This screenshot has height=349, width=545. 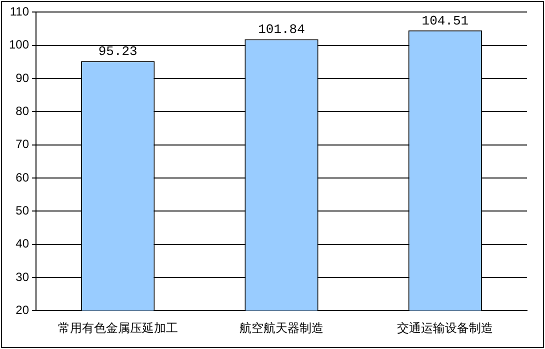 I want to click on x-tick-label: 常用有色金属压延加工, so click(x=118, y=327).